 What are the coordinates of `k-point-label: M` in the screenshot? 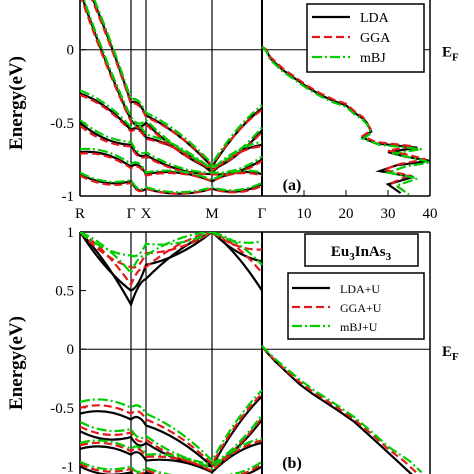 It's located at (211, 214).